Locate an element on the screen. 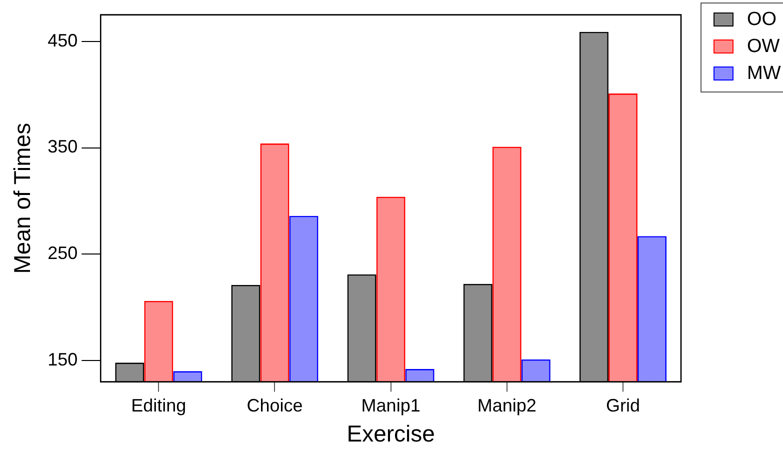 The width and height of the screenshot is (783, 453). y-tick-label: 150 is located at coordinates (63, 359).